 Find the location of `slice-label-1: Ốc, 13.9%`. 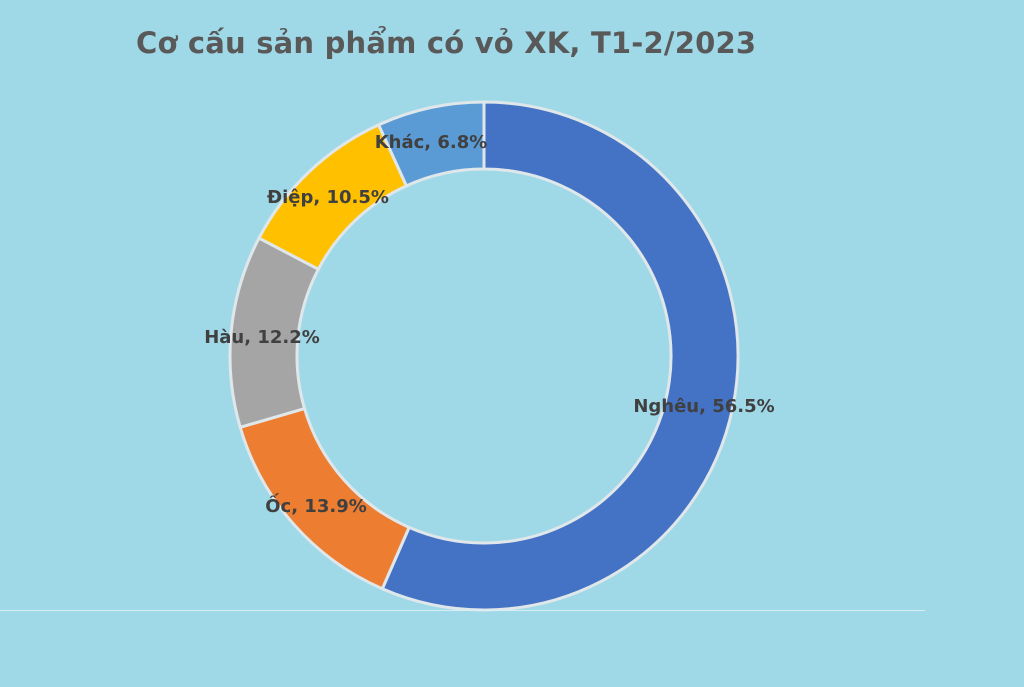

slice-label-1: Ốc, 13.9% is located at coordinates (316, 505).